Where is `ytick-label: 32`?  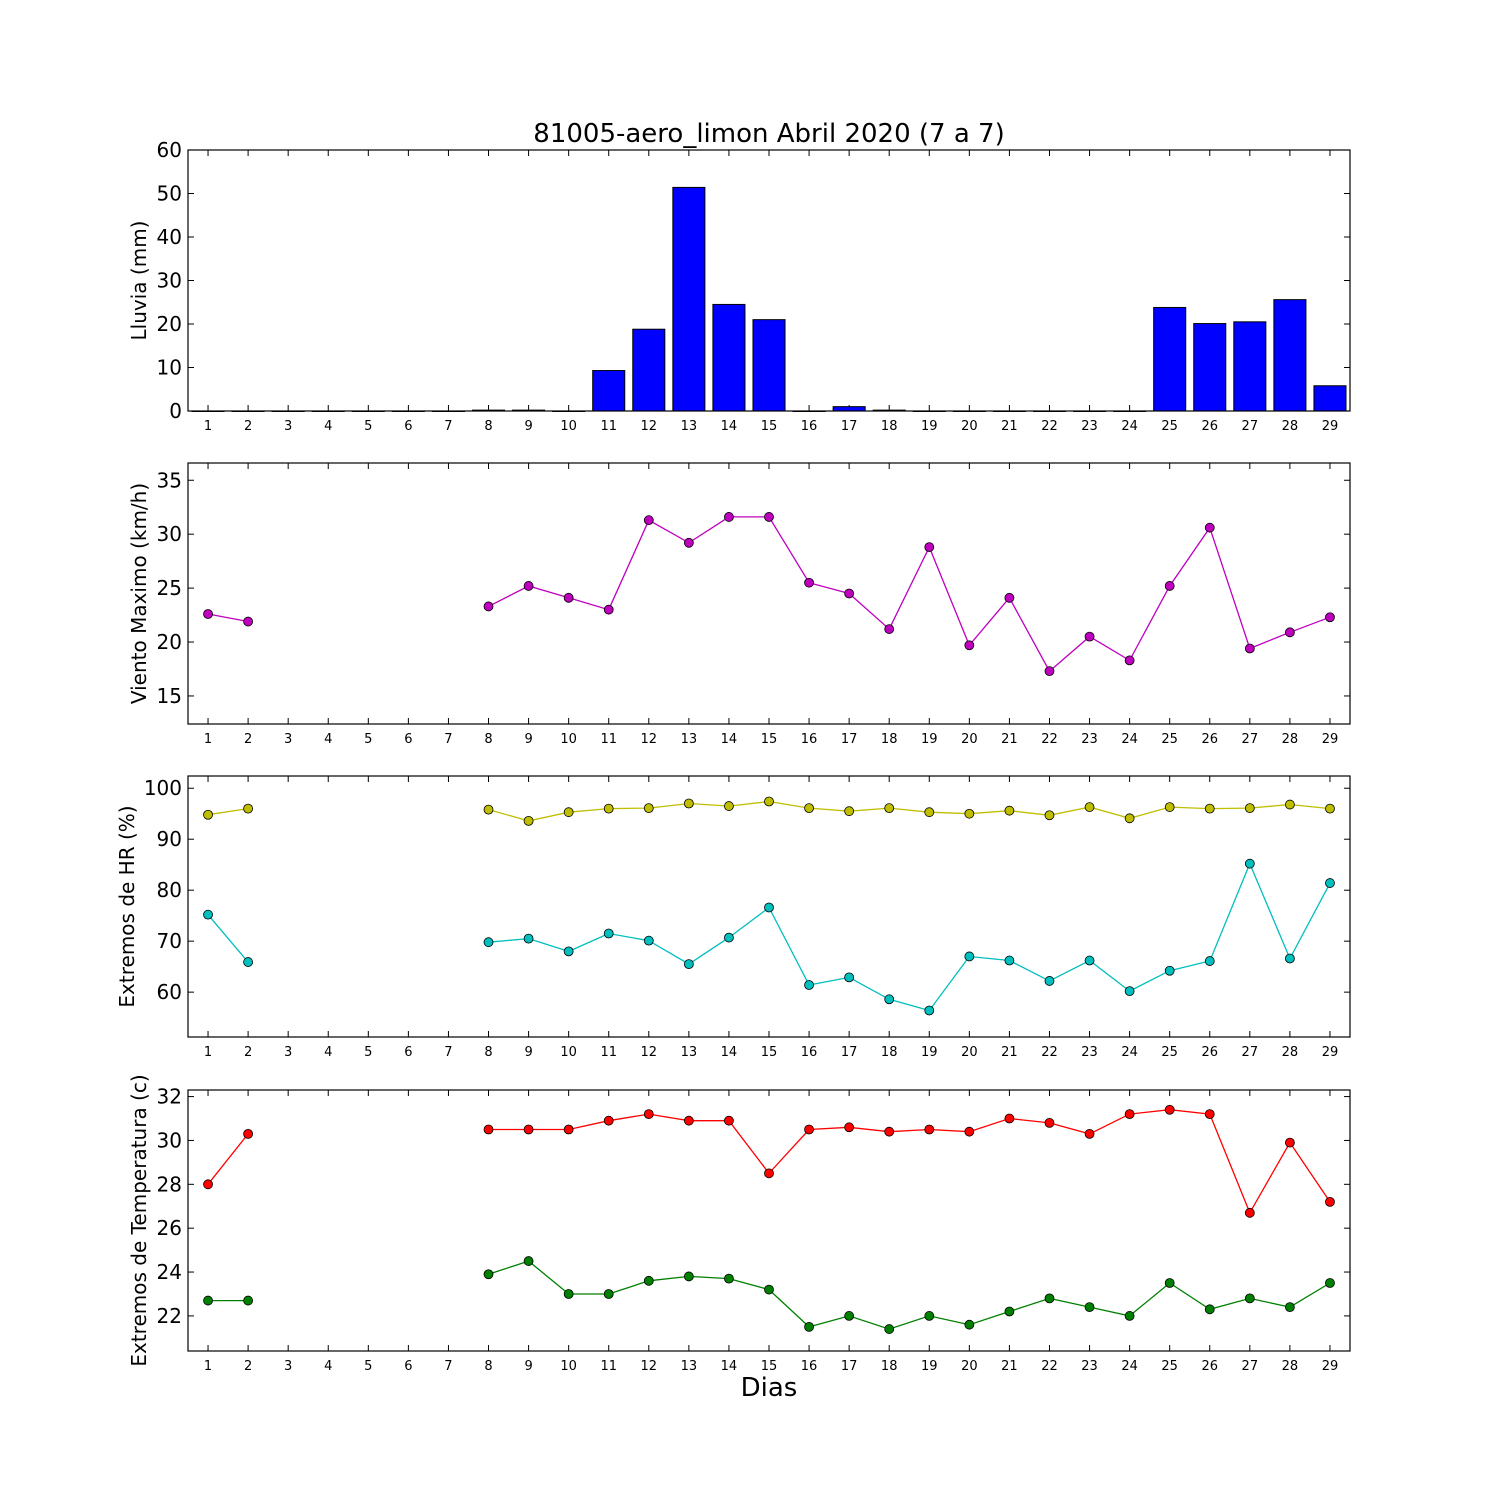 ytick-label: 32 is located at coordinates (169, 1097).